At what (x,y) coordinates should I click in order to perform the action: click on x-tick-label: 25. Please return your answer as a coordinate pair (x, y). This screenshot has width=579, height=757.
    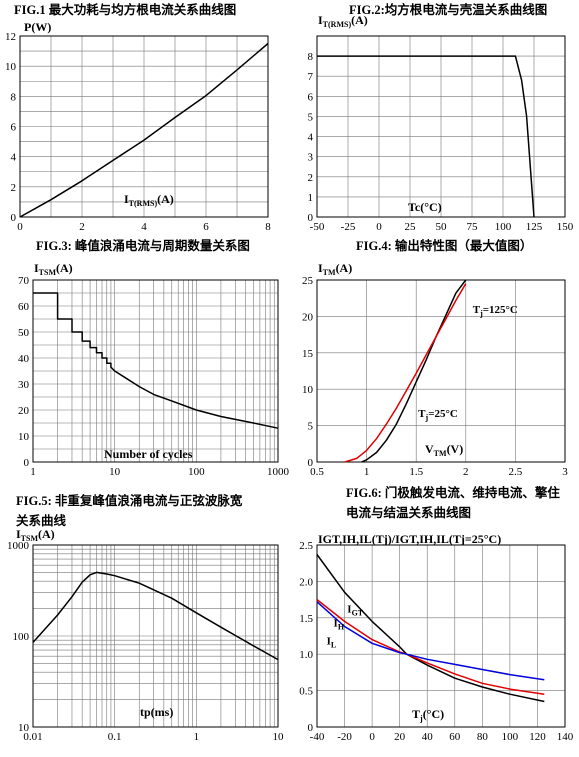
    Looking at the image, I should click on (411, 227).